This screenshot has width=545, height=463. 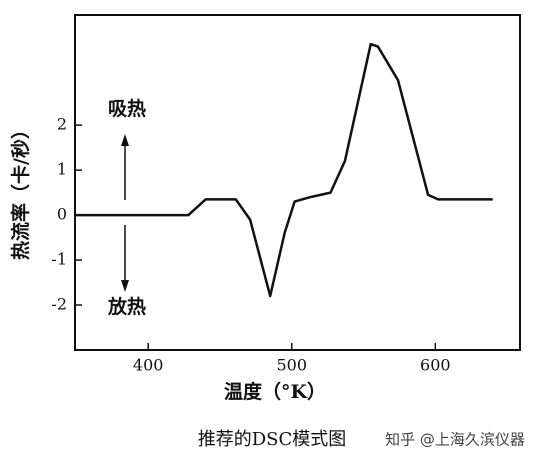 What do you see at coordinates (272, 439) in the screenshot?
I see `caption: 推荐的DSC模式图` at bounding box center [272, 439].